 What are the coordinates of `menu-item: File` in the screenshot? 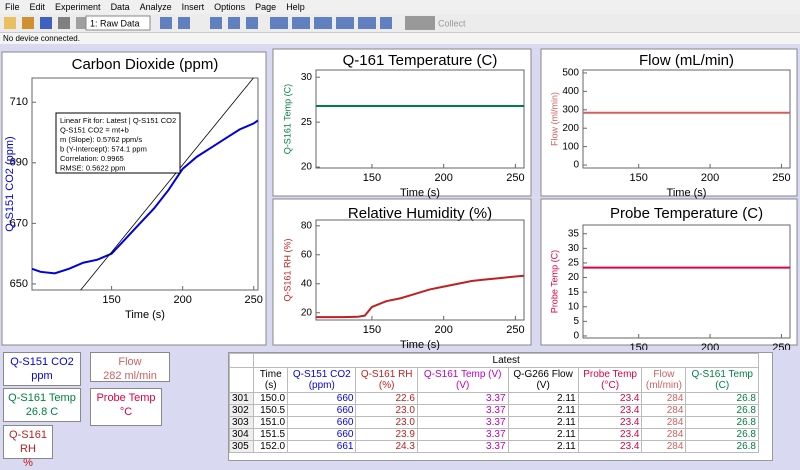 It's located at (12, 7).